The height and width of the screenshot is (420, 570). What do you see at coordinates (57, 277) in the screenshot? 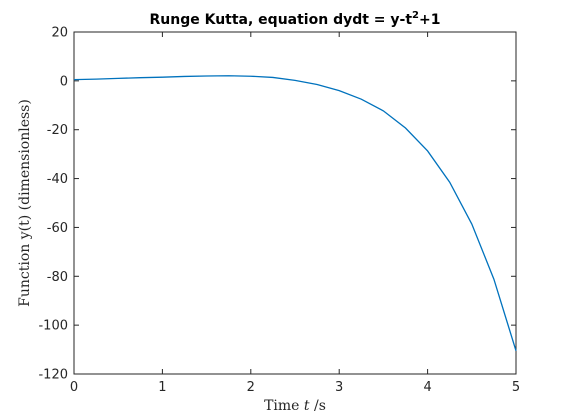
I see `y-tick-label: -80` at bounding box center [57, 277].